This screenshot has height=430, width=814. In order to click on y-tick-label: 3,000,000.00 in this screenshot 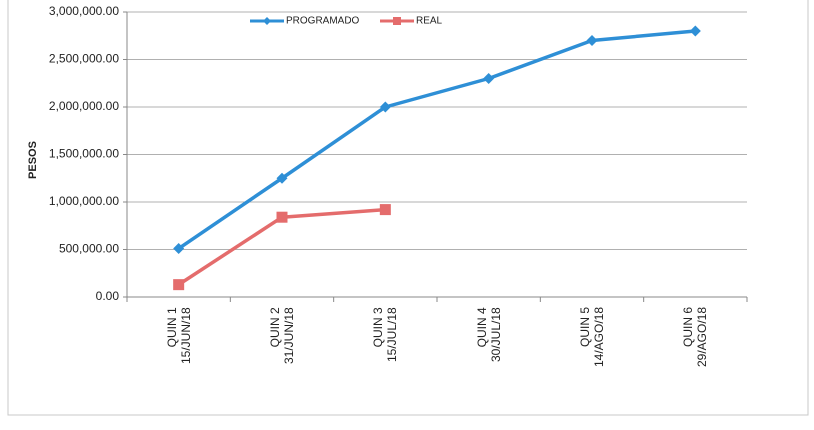, I will do `click(84, 11)`.